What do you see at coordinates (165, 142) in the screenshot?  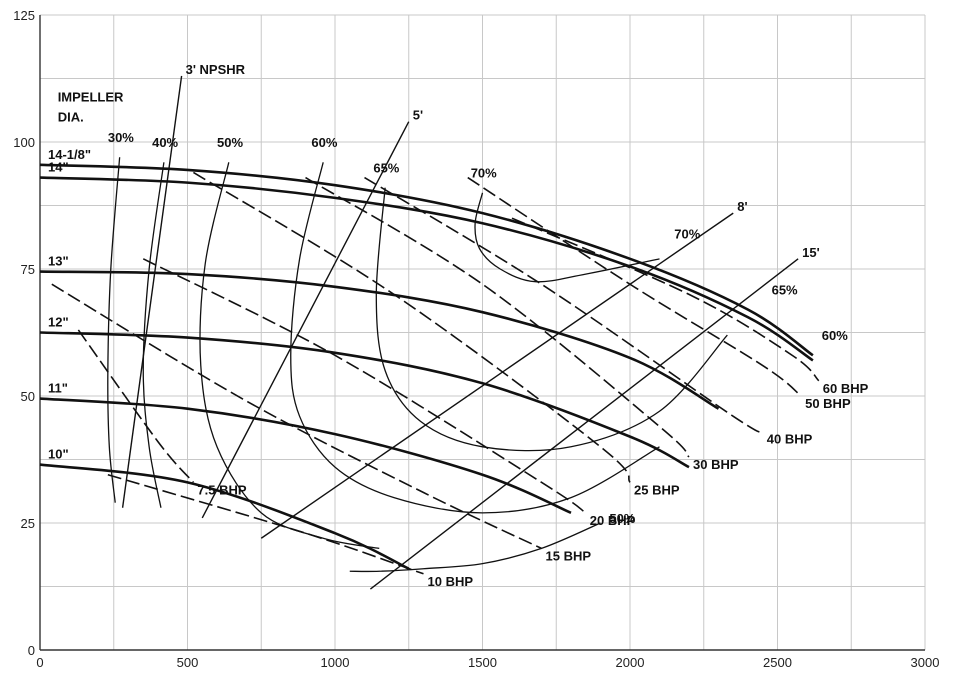 I see `efficiency-label-1: 40%` at bounding box center [165, 142].